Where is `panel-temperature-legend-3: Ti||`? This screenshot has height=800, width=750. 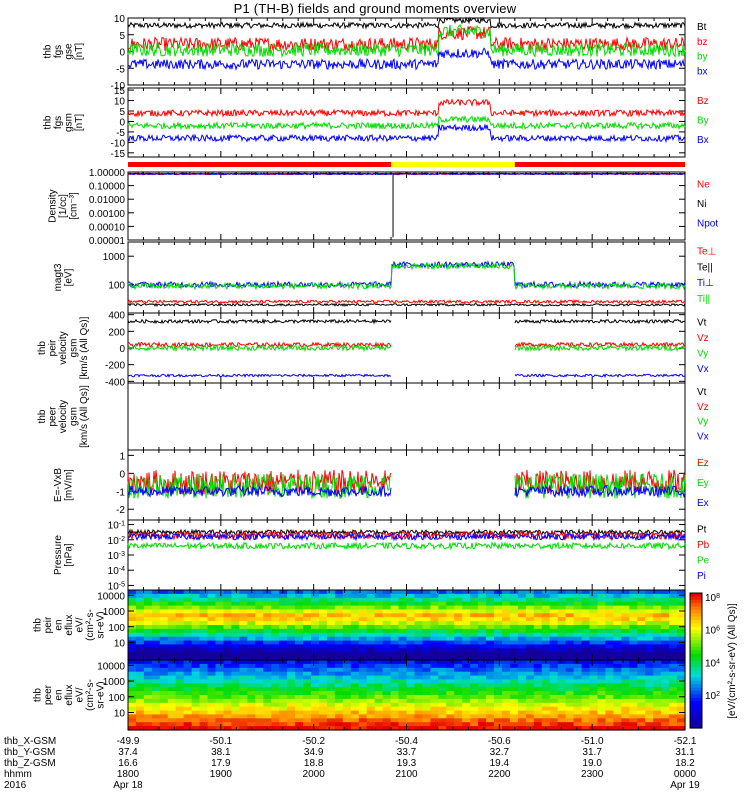
panel-temperature-legend-3: Ti|| is located at coordinates (703, 299).